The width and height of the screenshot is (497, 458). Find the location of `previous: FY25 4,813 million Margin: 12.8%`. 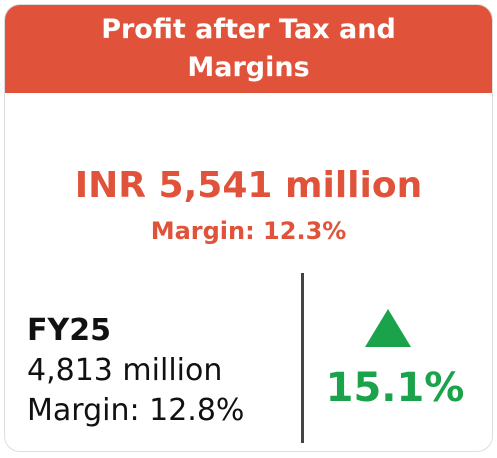

previous: FY25 4,813 million Margin: 12.8% is located at coordinates (135, 371).